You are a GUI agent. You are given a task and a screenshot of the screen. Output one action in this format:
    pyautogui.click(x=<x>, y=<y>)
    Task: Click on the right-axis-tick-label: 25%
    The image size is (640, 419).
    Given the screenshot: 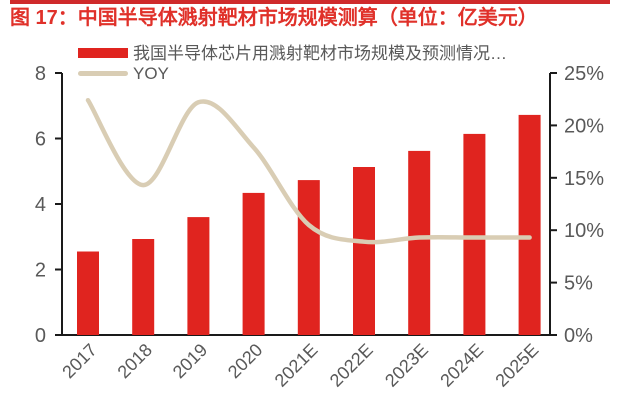 What is the action you would take?
    pyautogui.click(x=584, y=74)
    